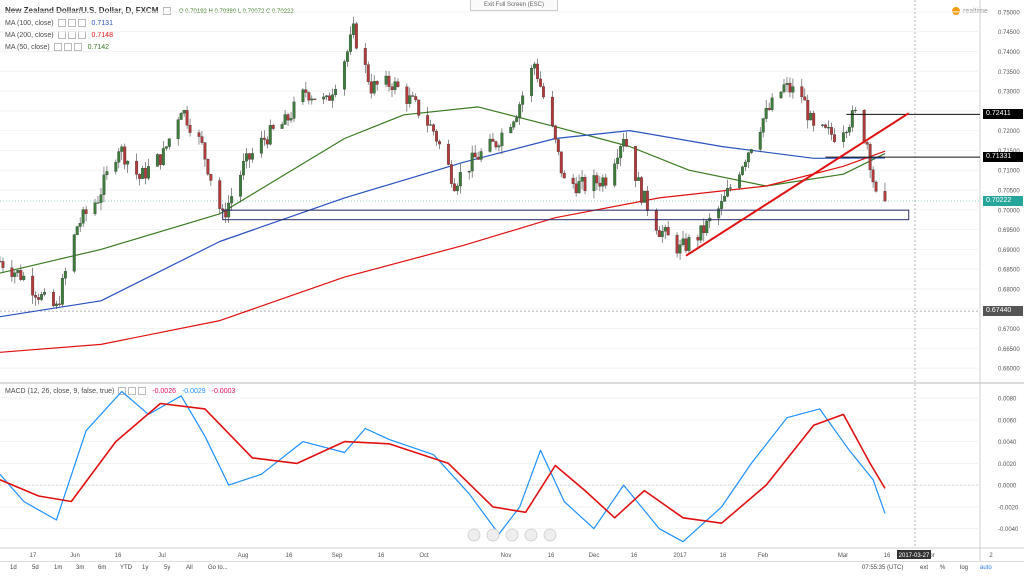 The height and width of the screenshot is (577, 1024). What do you see at coordinates (189, 568) in the screenshot?
I see `timeframe-button: All` at bounding box center [189, 568].